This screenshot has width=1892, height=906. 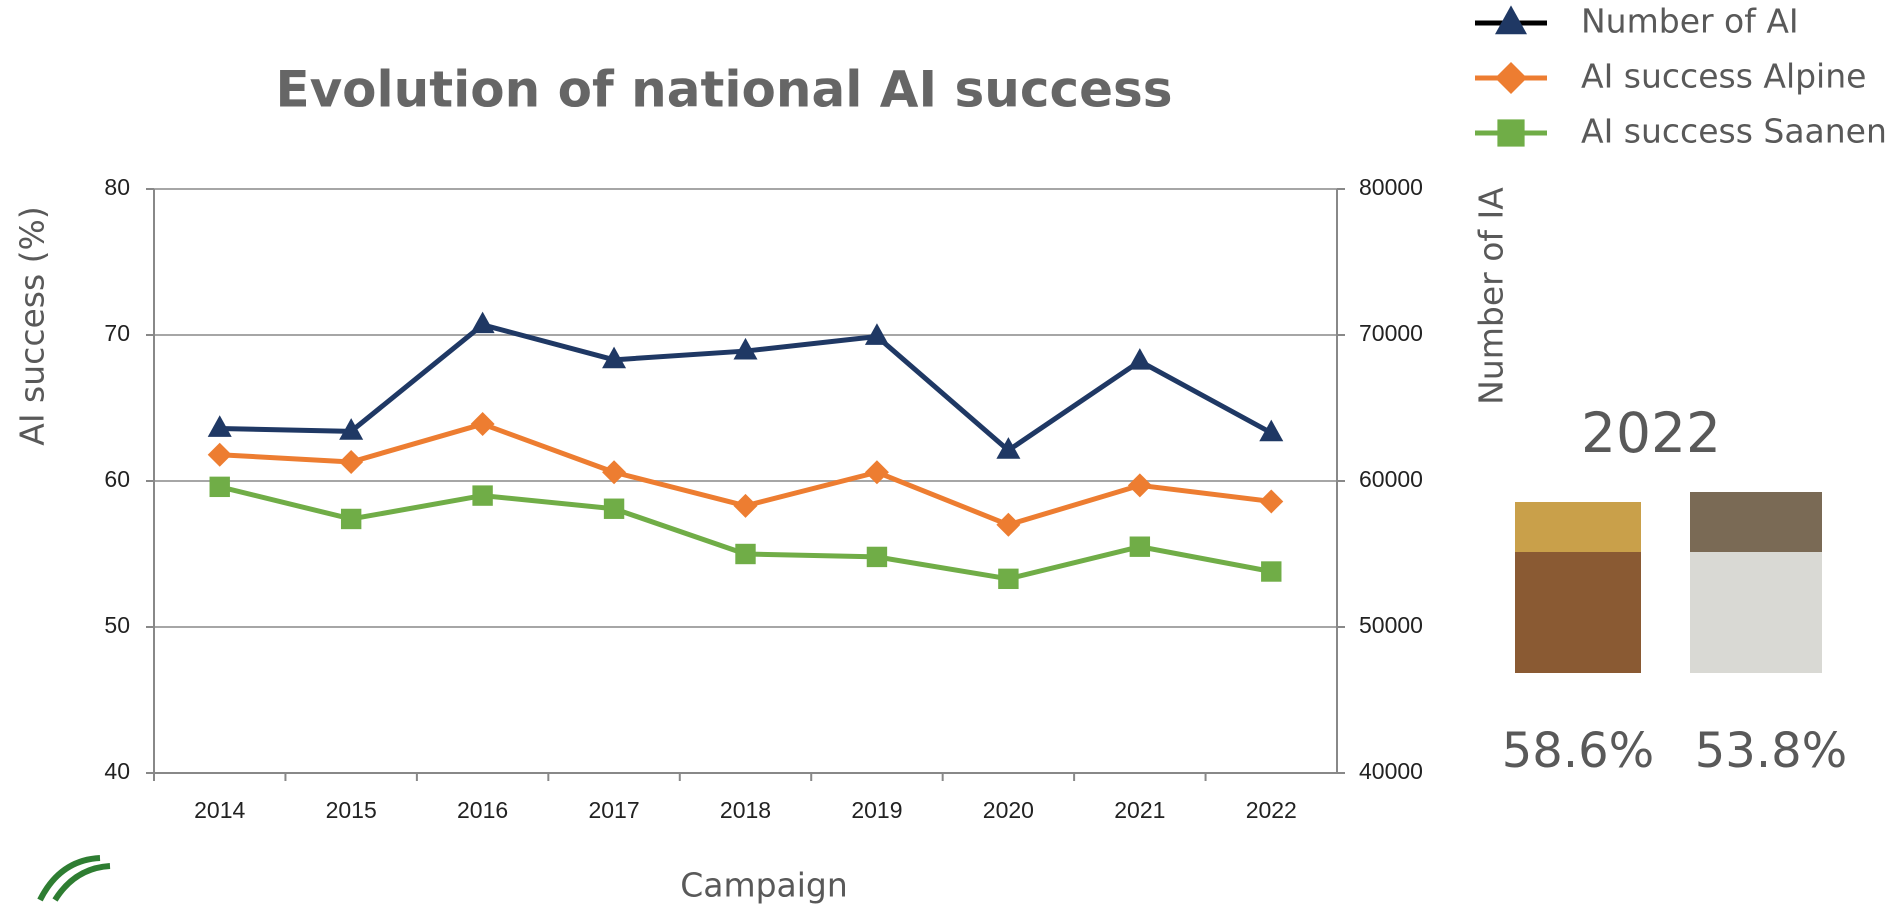 I want to click on annotation: 58.6%, so click(x=1578, y=751).